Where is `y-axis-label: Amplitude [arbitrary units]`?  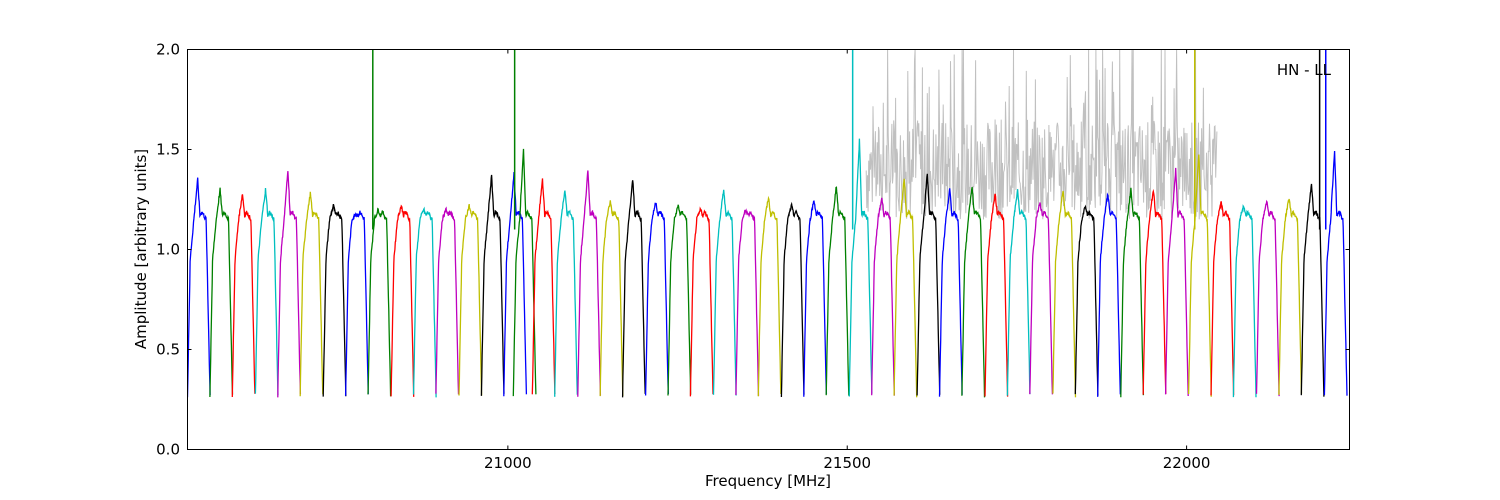
y-axis-label: Amplitude [arbitrary units] is located at coordinates (141, 249).